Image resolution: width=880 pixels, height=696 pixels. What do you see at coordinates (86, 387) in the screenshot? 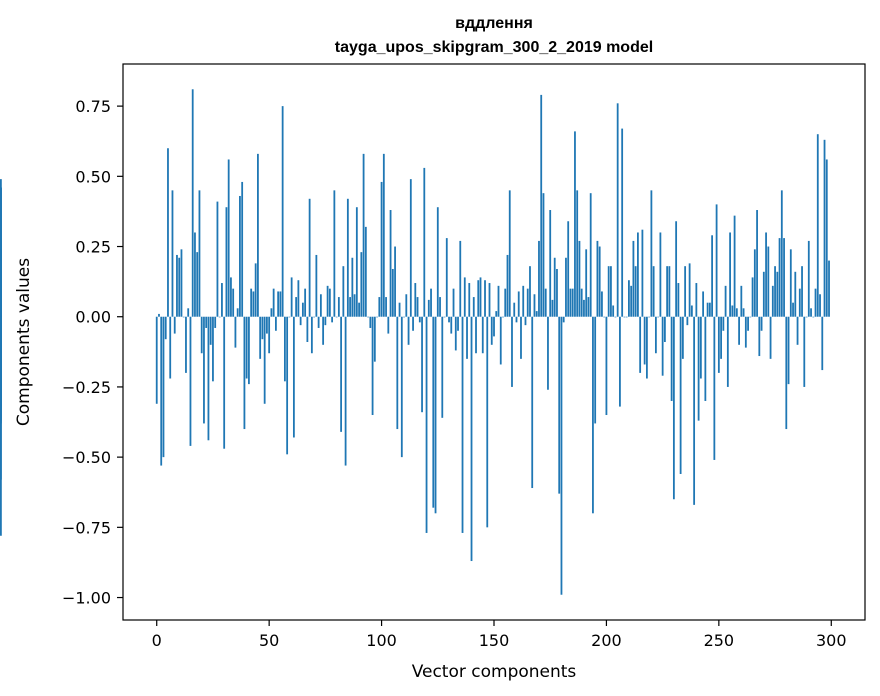
I see `y-tick-label: −0.25` at bounding box center [86, 387].